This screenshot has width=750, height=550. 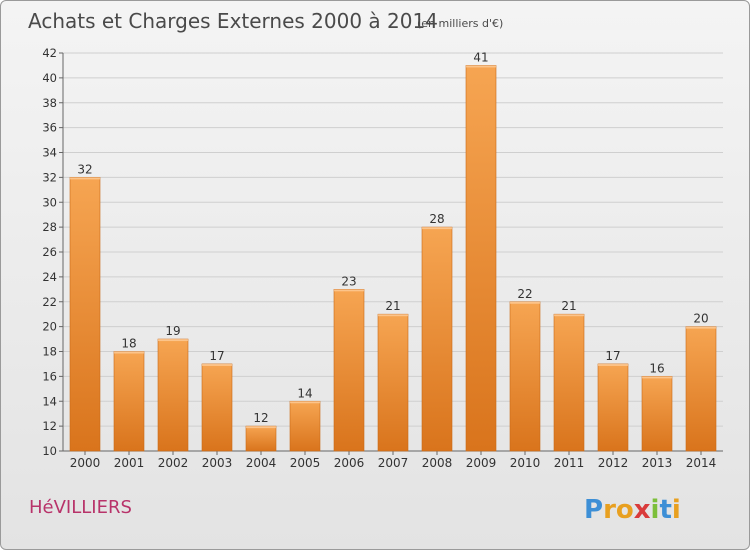 I want to click on brand-letter: t, so click(x=665, y=510).